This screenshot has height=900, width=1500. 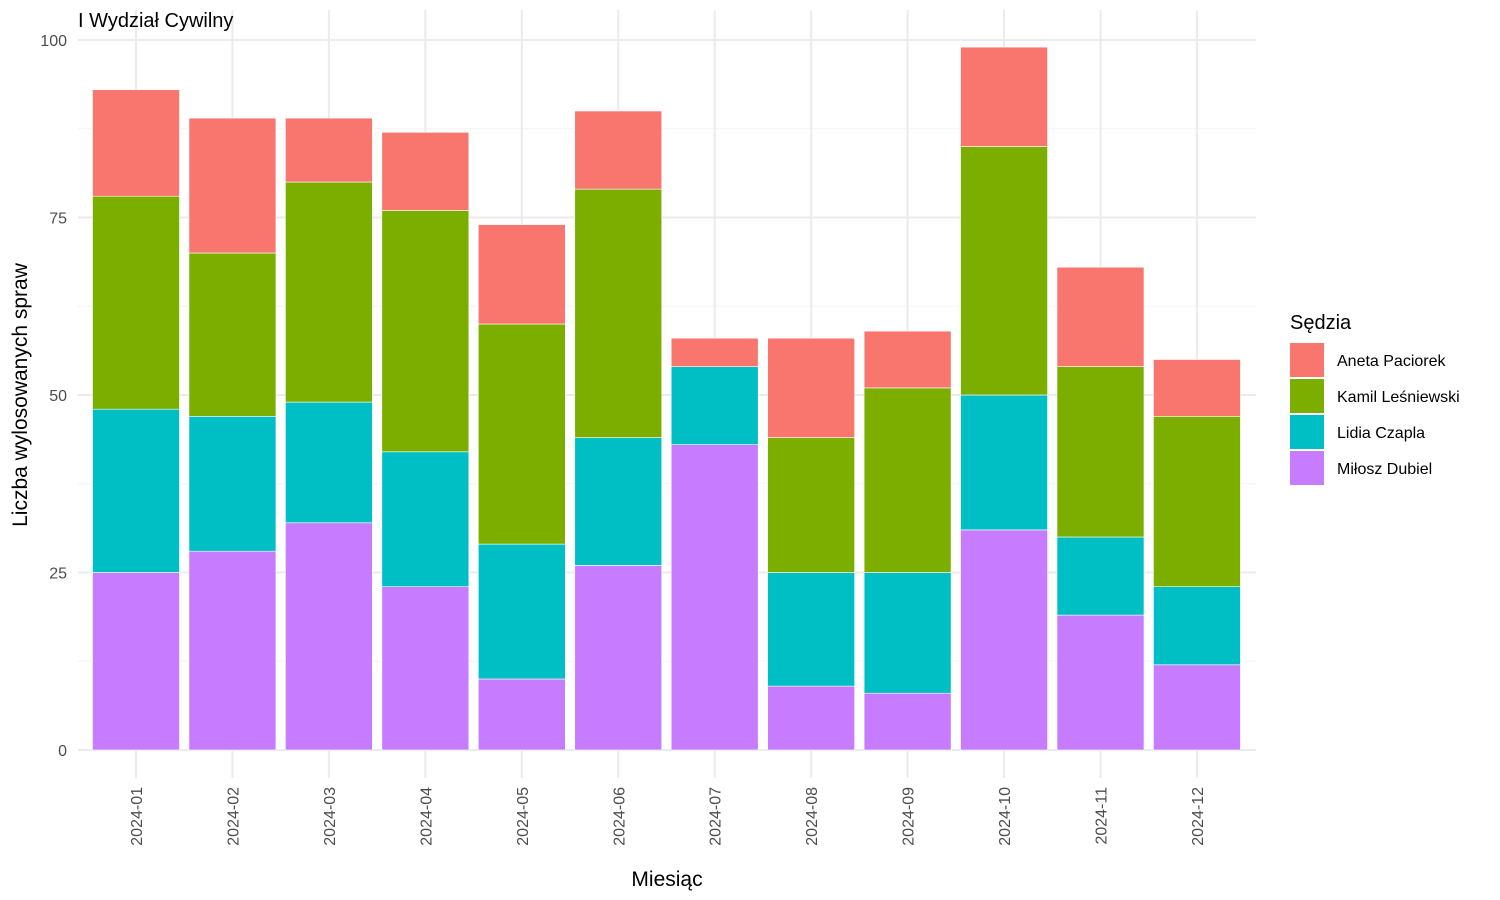 What do you see at coordinates (1102, 816) in the screenshot?
I see `x-tick-label: 2024-11` at bounding box center [1102, 816].